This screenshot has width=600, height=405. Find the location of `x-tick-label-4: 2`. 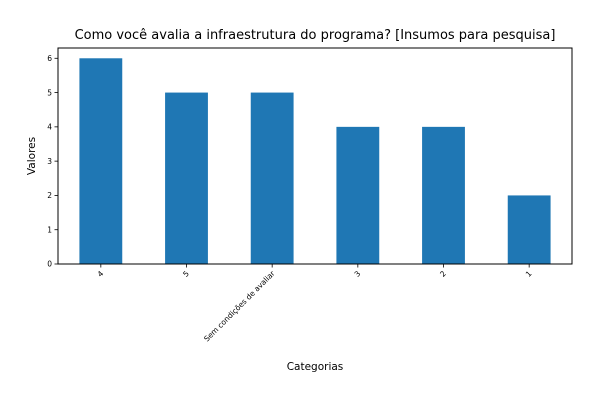

x-tick-label-4: 2 is located at coordinates (443, 274).